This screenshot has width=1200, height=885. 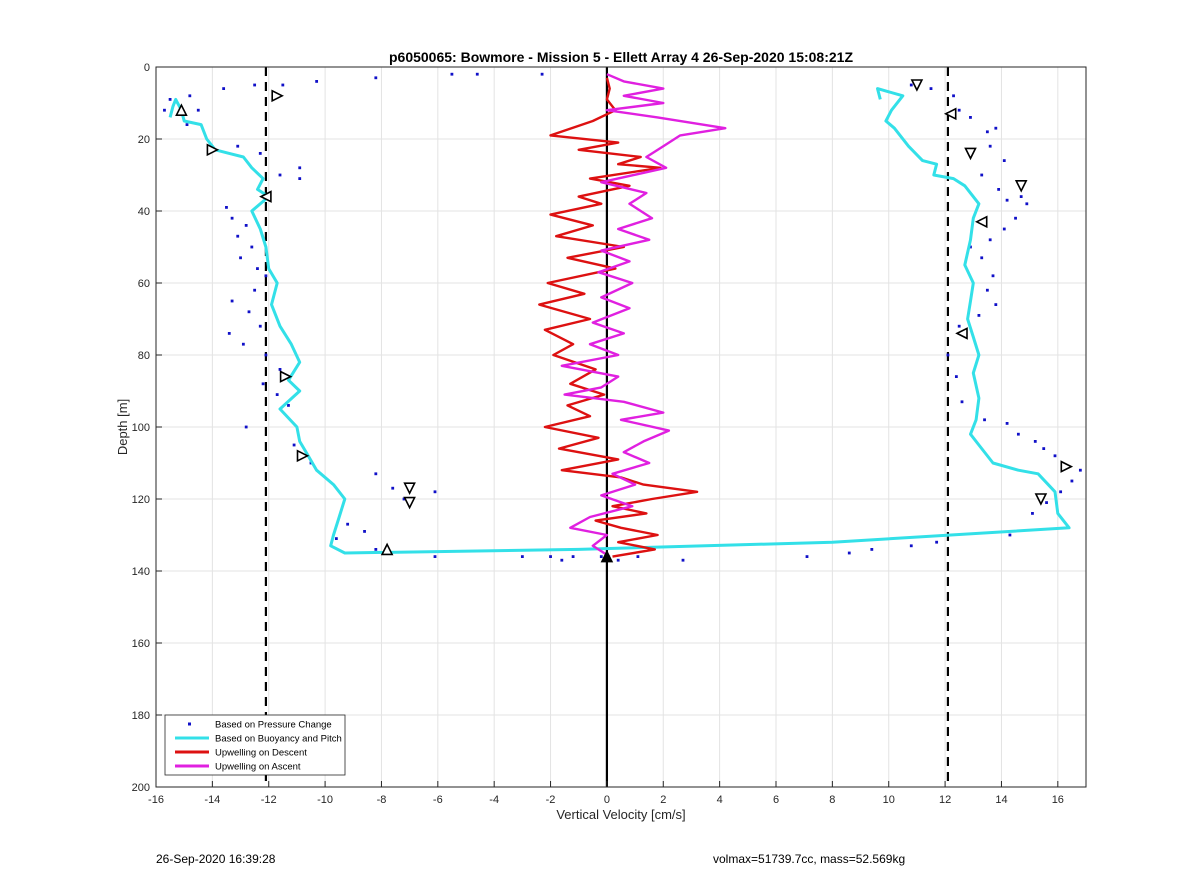 What do you see at coordinates (494, 800) in the screenshot?
I see `x-tick-label: -4` at bounding box center [494, 800].